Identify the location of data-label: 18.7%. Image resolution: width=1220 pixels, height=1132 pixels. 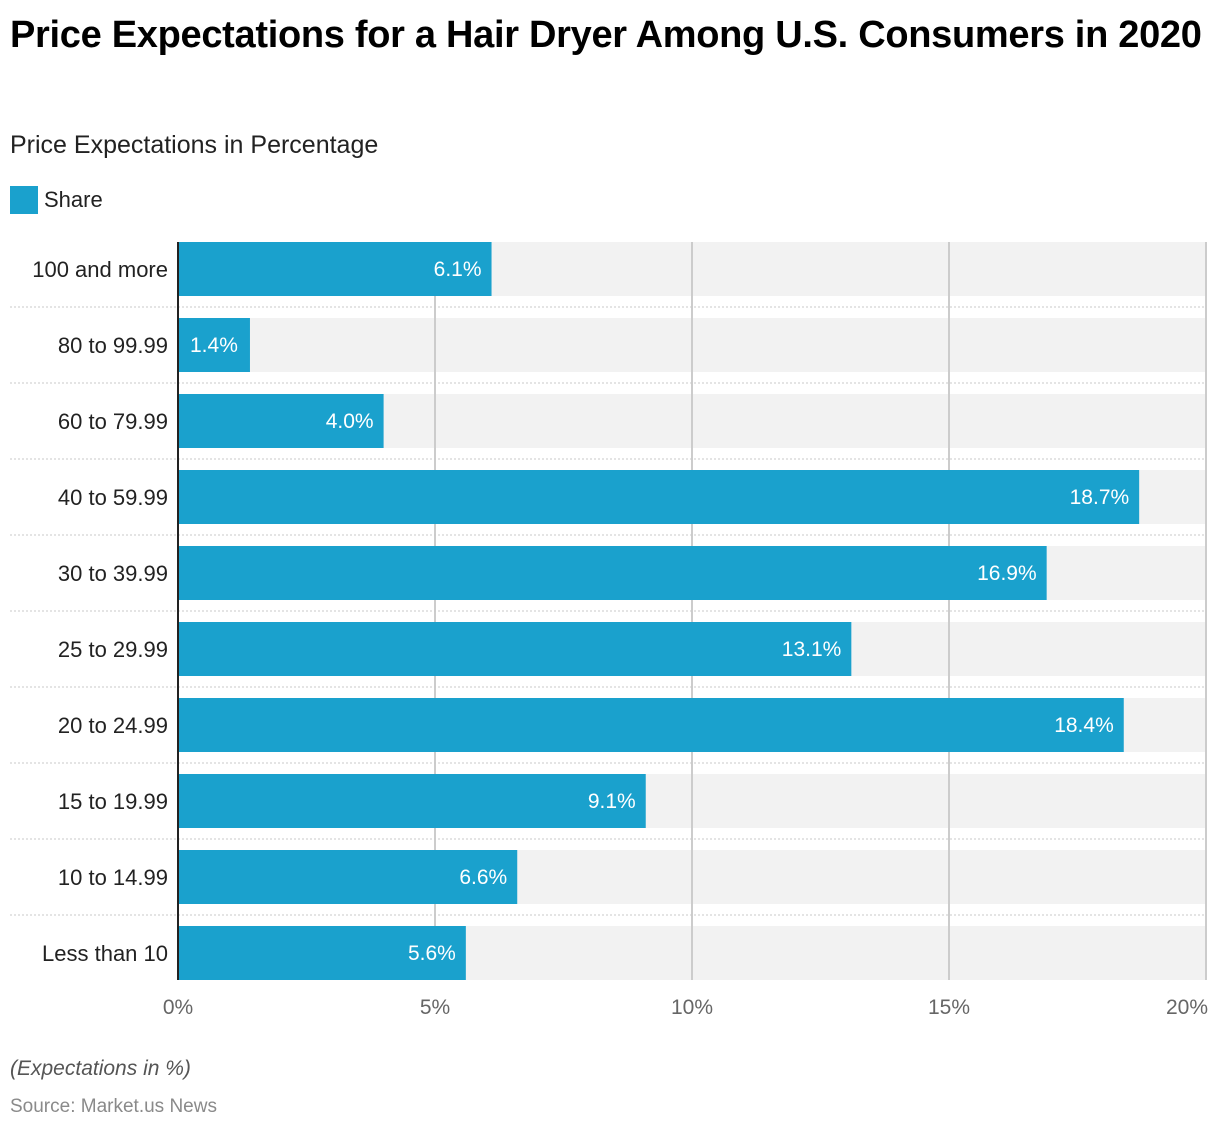
(1100, 497).